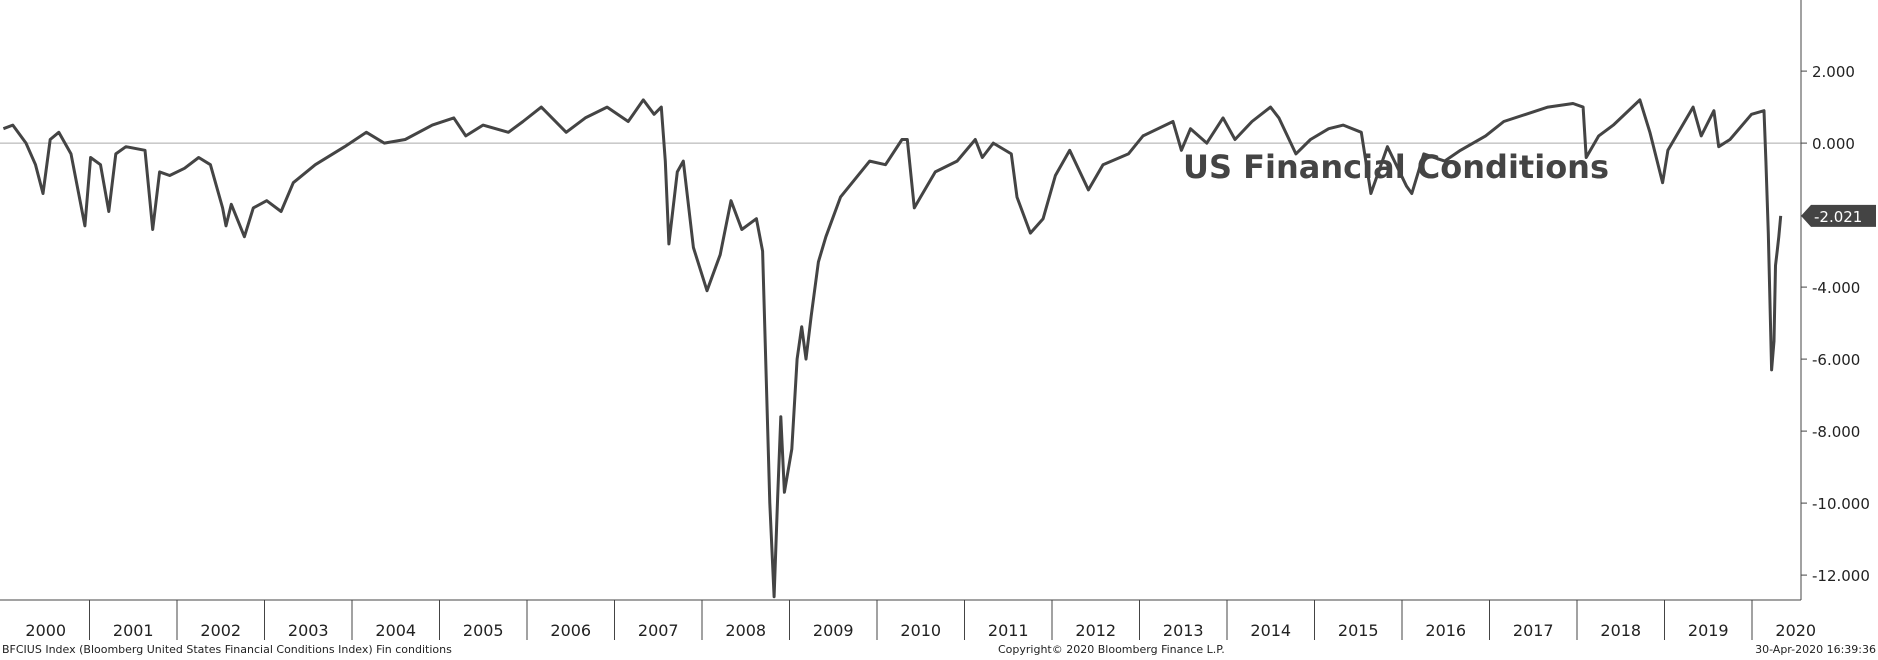  I want to click on y-tick-label: 0.000, so click(1833, 144).